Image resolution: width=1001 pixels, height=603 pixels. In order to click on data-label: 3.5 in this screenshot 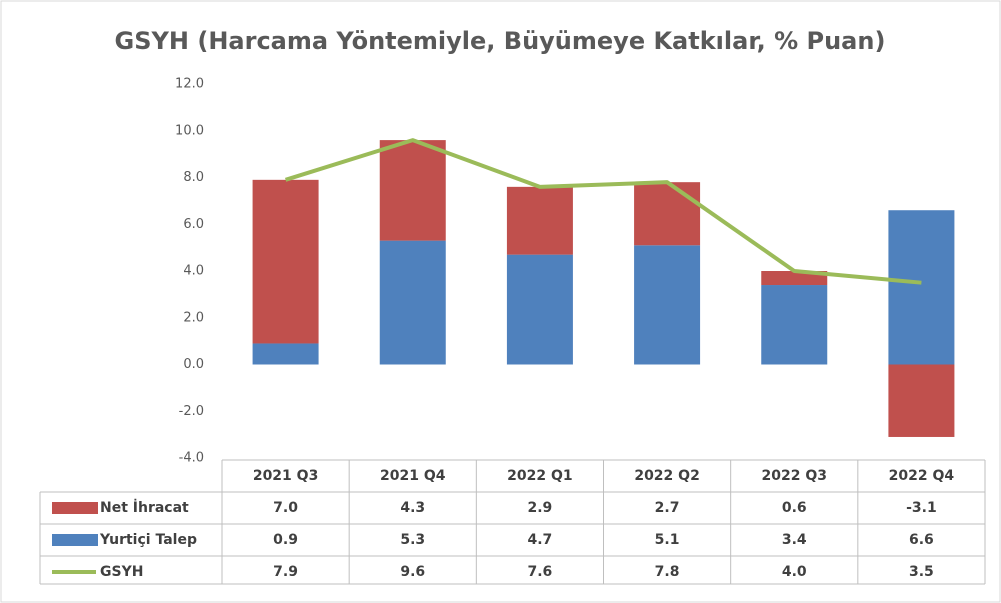, I will do `click(921, 572)`.